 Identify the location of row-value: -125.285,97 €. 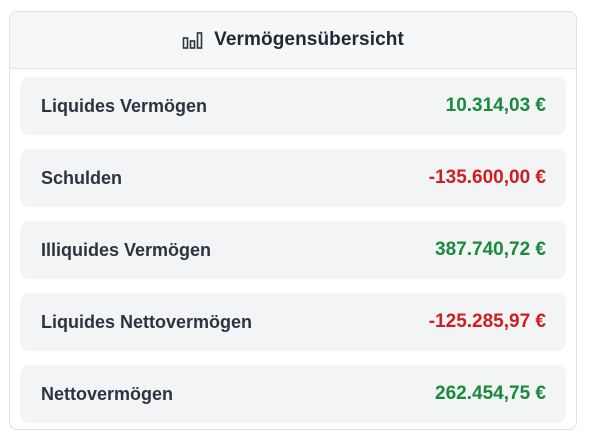
(487, 321).